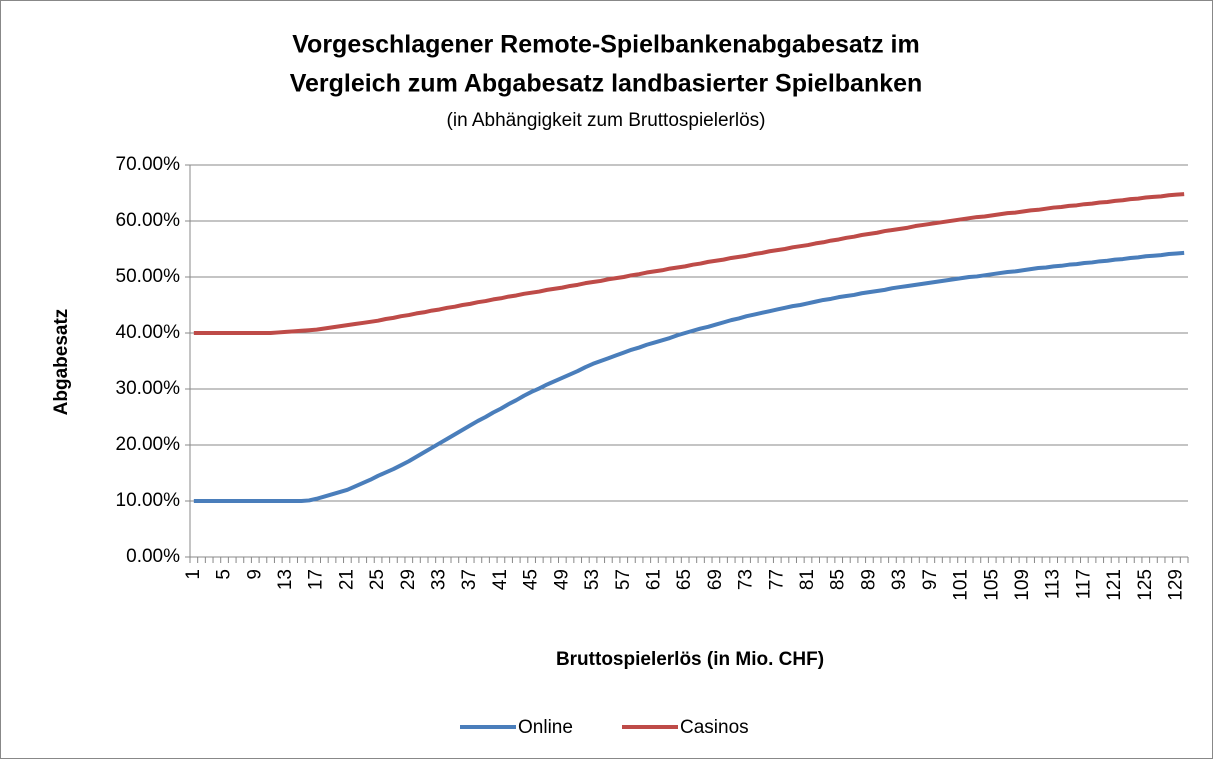  I want to click on x-tick-label: 125, so click(1145, 585).